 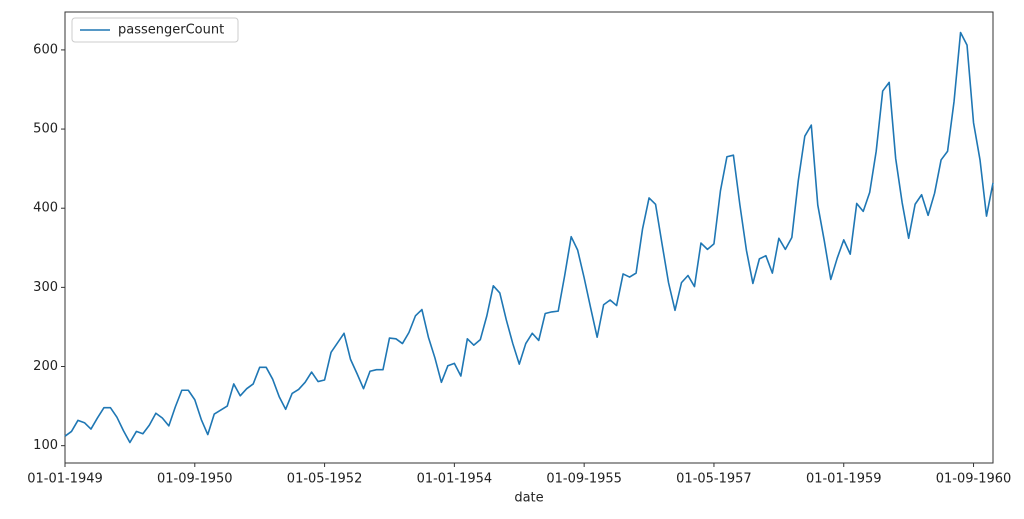 What do you see at coordinates (65, 479) in the screenshot?
I see `x-tick-label: 01-01-1949` at bounding box center [65, 479].